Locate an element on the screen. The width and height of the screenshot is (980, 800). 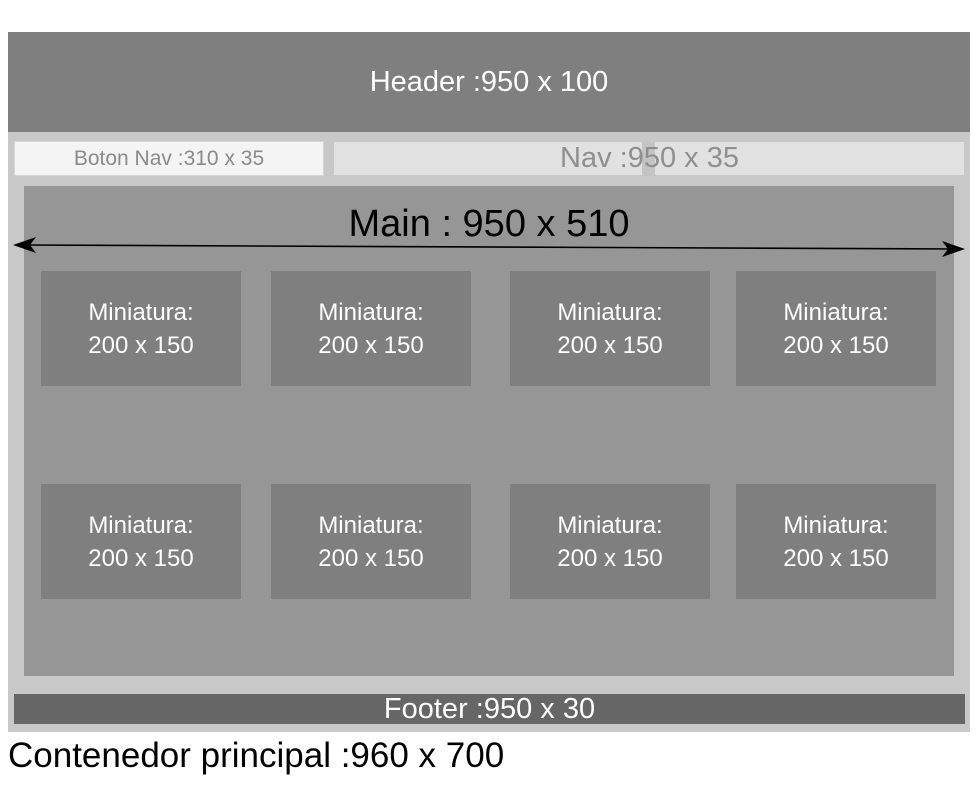
arrow-right-head-icon is located at coordinates (953, 249).